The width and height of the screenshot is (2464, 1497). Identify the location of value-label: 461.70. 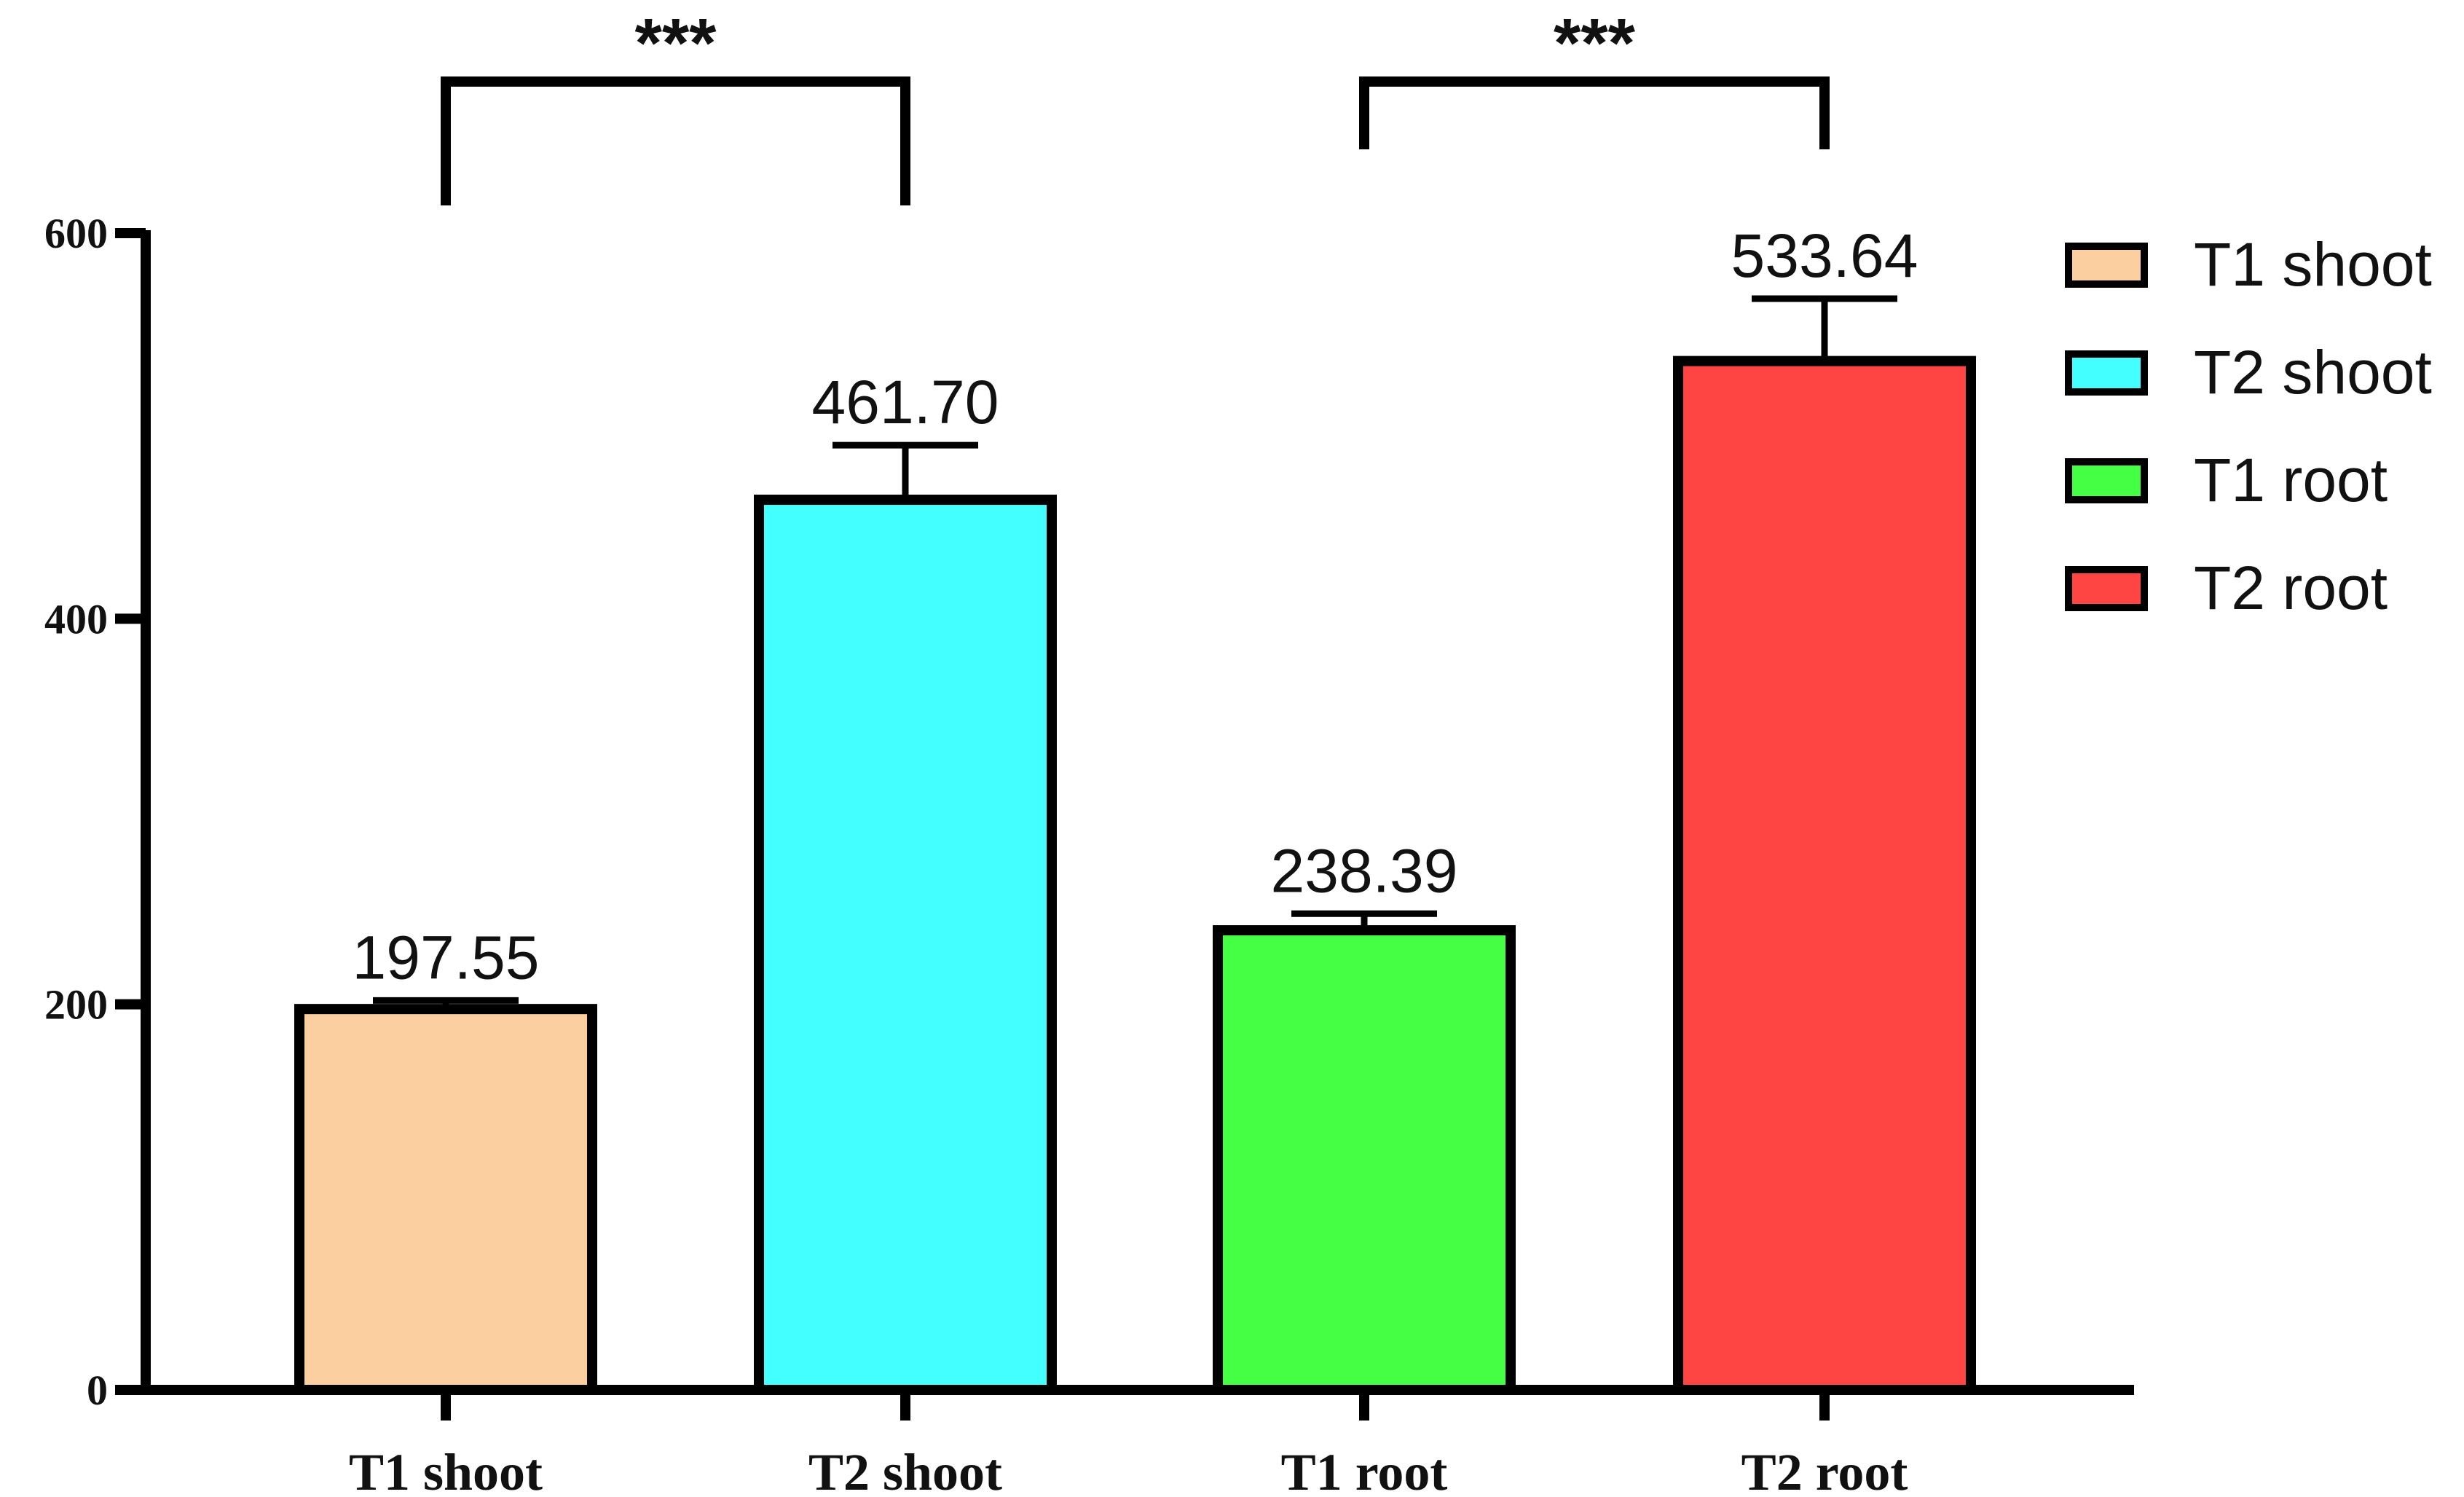
(906, 402).